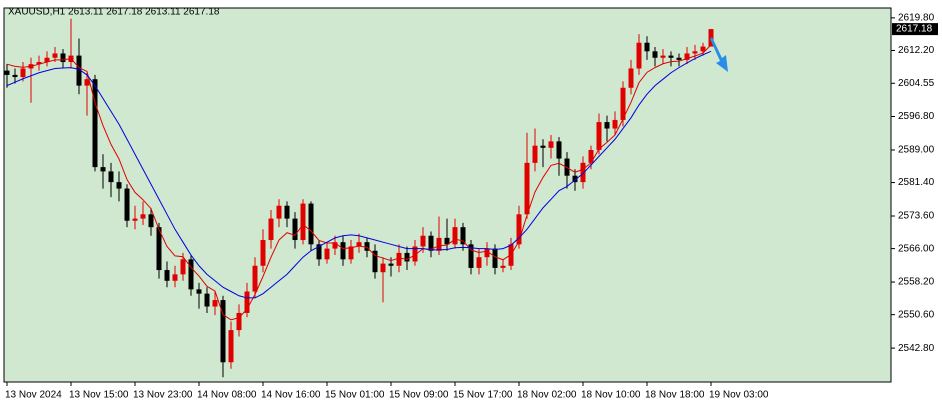 This screenshot has width=942, height=407. Describe the element at coordinates (355, 395) in the screenshot. I see `x-tick-label: 15 Nov 01:00` at that location.